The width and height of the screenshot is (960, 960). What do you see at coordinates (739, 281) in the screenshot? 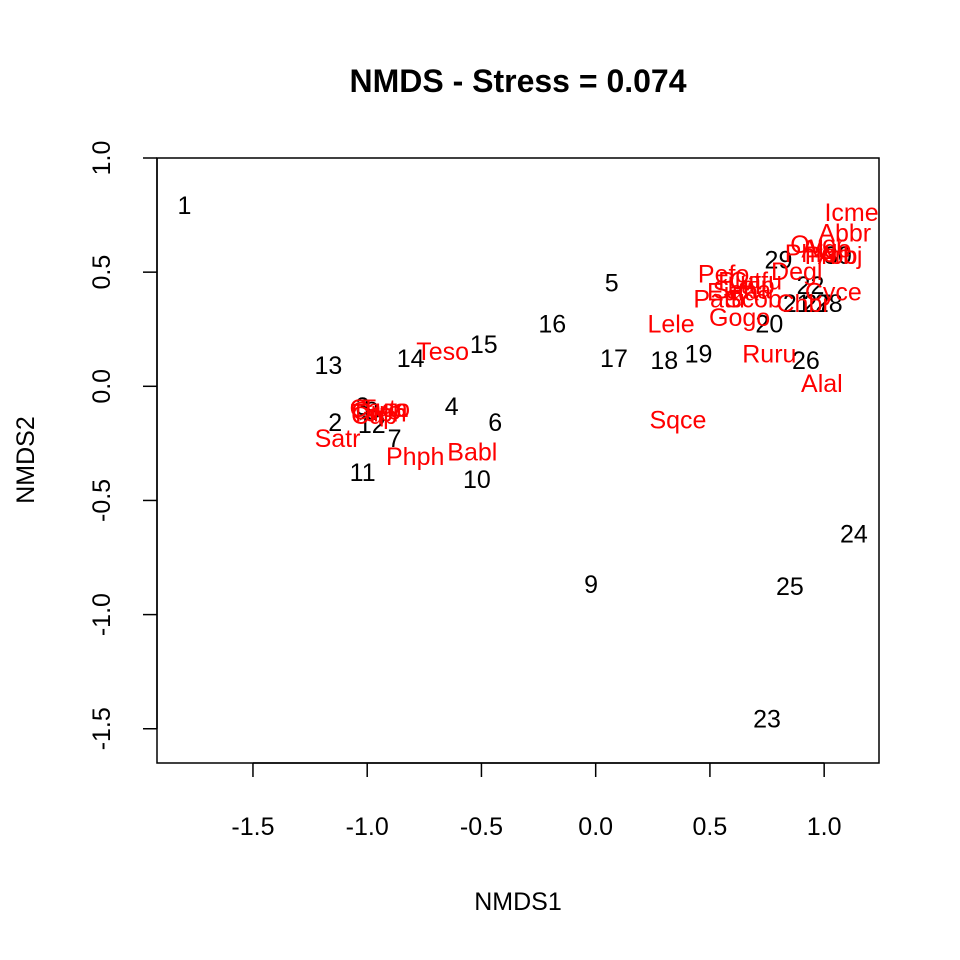
I see `species-point-label: Piut` at bounding box center [739, 281].